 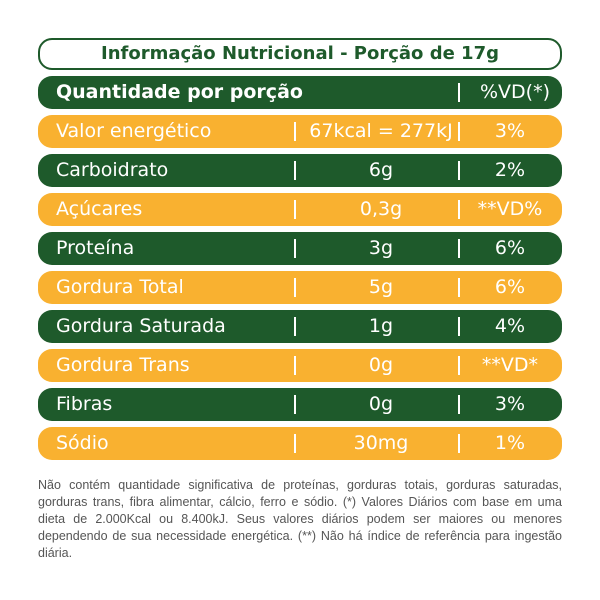 I want to click on nutrient-amount: 3g, so click(x=381, y=248).